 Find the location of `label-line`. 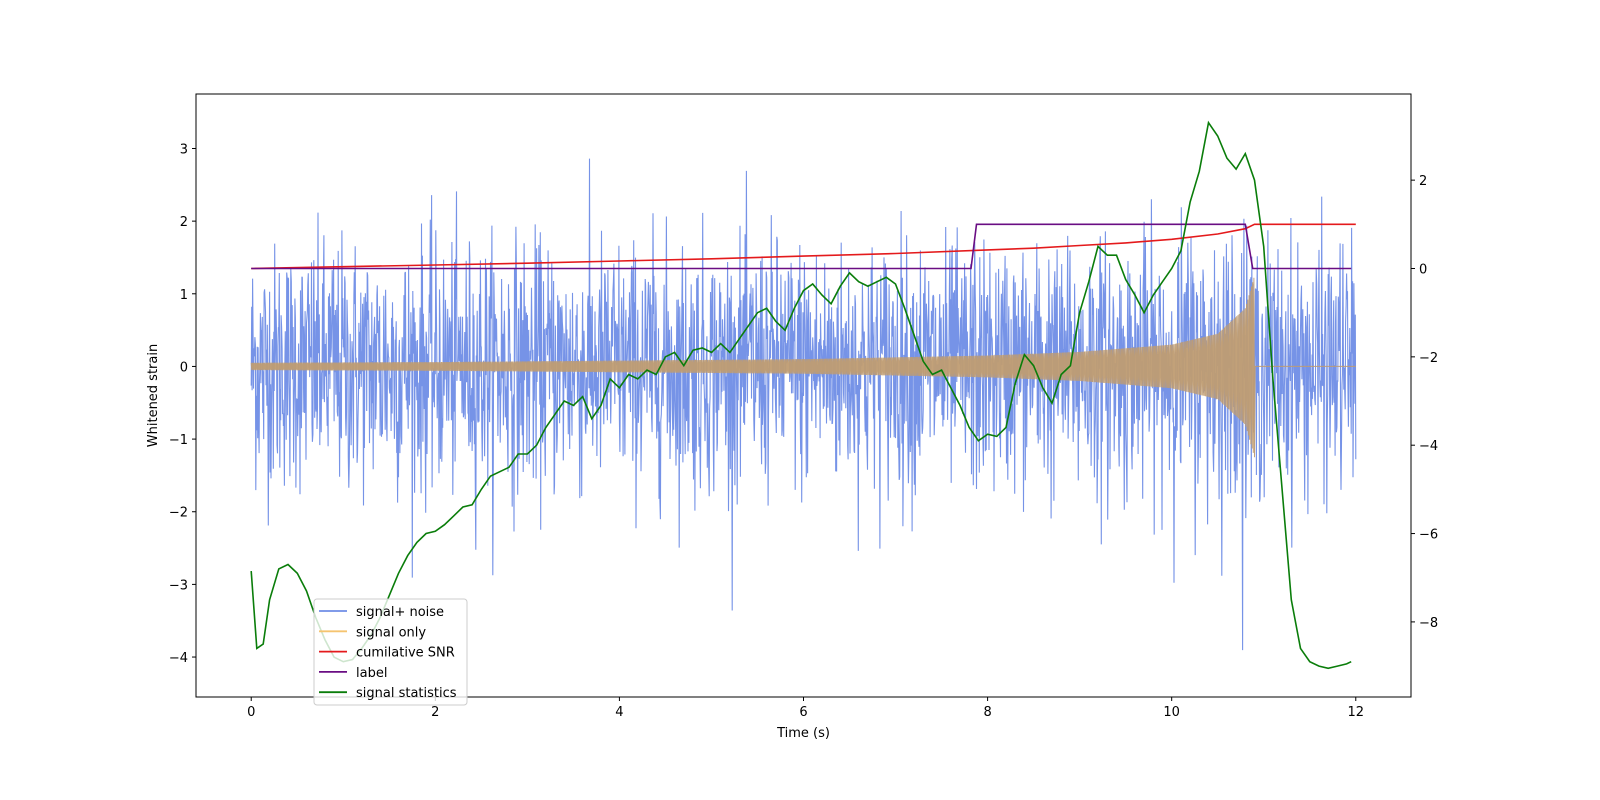

label-line is located at coordinates (801, 246).